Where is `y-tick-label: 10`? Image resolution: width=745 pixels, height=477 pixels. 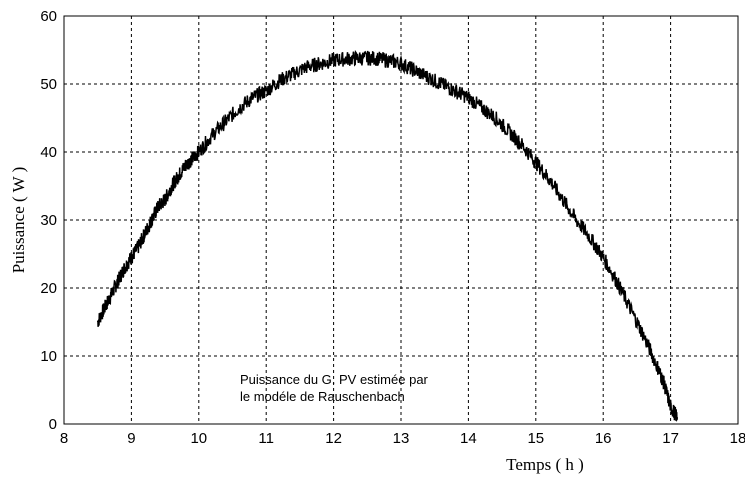 y-tick-label: 10 is located at coordinates (48, 356).